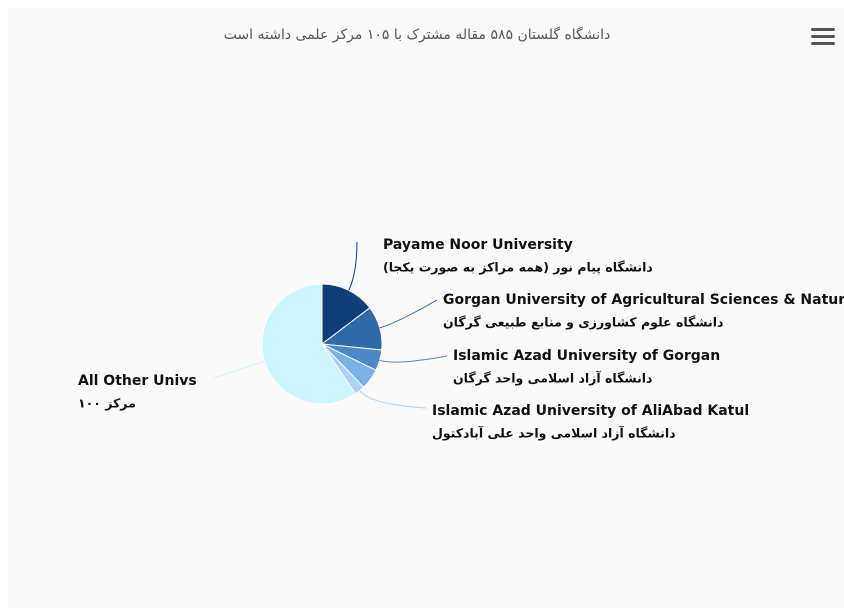 This screenshot has height=608, width=844. Describe the element at coordinates (583, 323) in the screenshot. I see `slice-sublabel: دانشگاه علوم کشاورزی و منابع طبیعی گرگان` at that location.